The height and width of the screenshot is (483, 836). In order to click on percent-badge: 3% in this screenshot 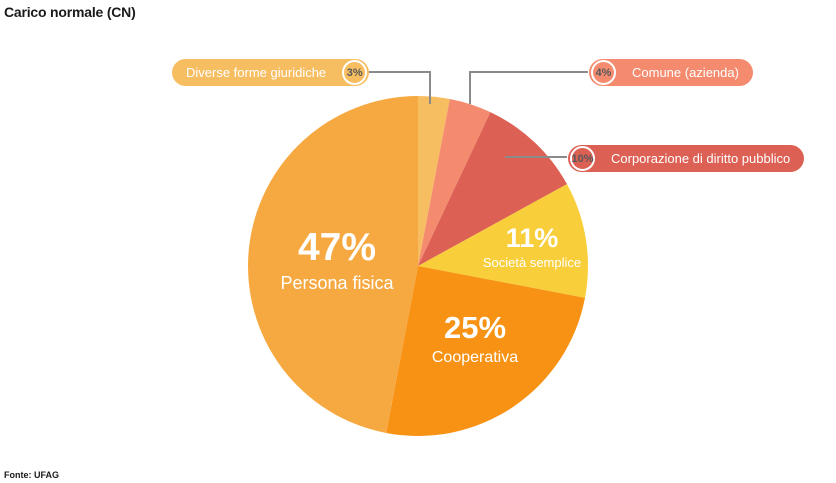, I will do `click(355, 72)`.